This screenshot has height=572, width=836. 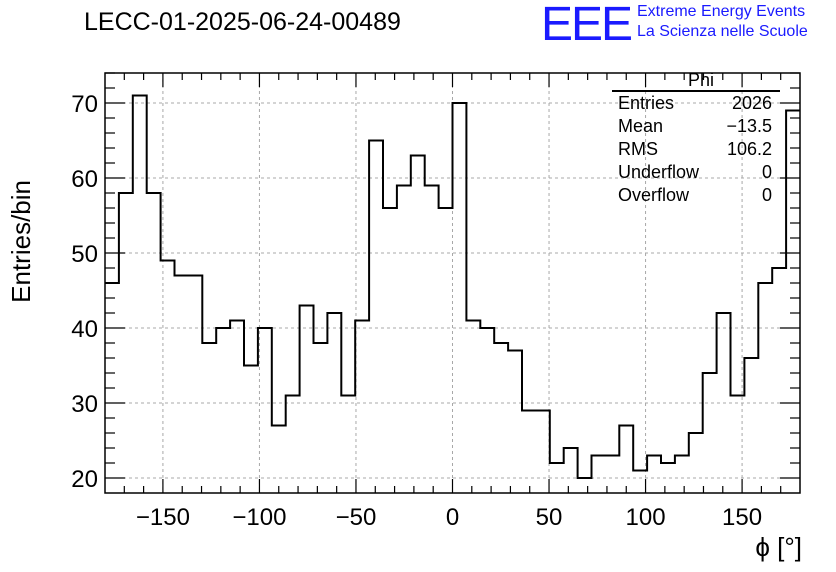 What do you see at coordinates (646, 517) in the screenshot?
I see `x-tick-label: 100` at bounding box center [646, 517].